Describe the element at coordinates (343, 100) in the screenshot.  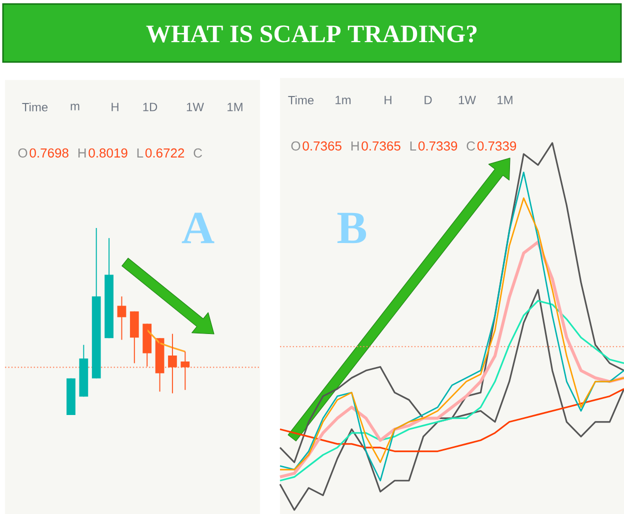
I see `text: 1m` at that location.